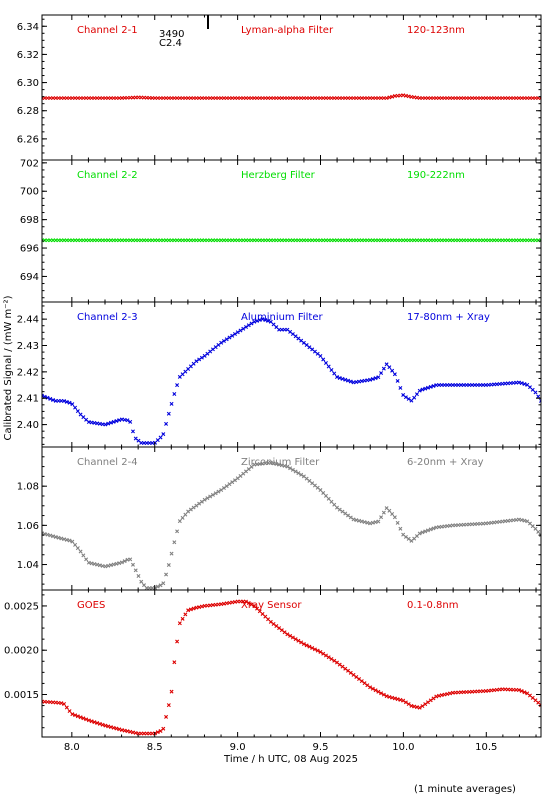  Describe the element at coordinates (278, 175) in the screenshot. I see `panel-label: Herzberg Filter` at that location.